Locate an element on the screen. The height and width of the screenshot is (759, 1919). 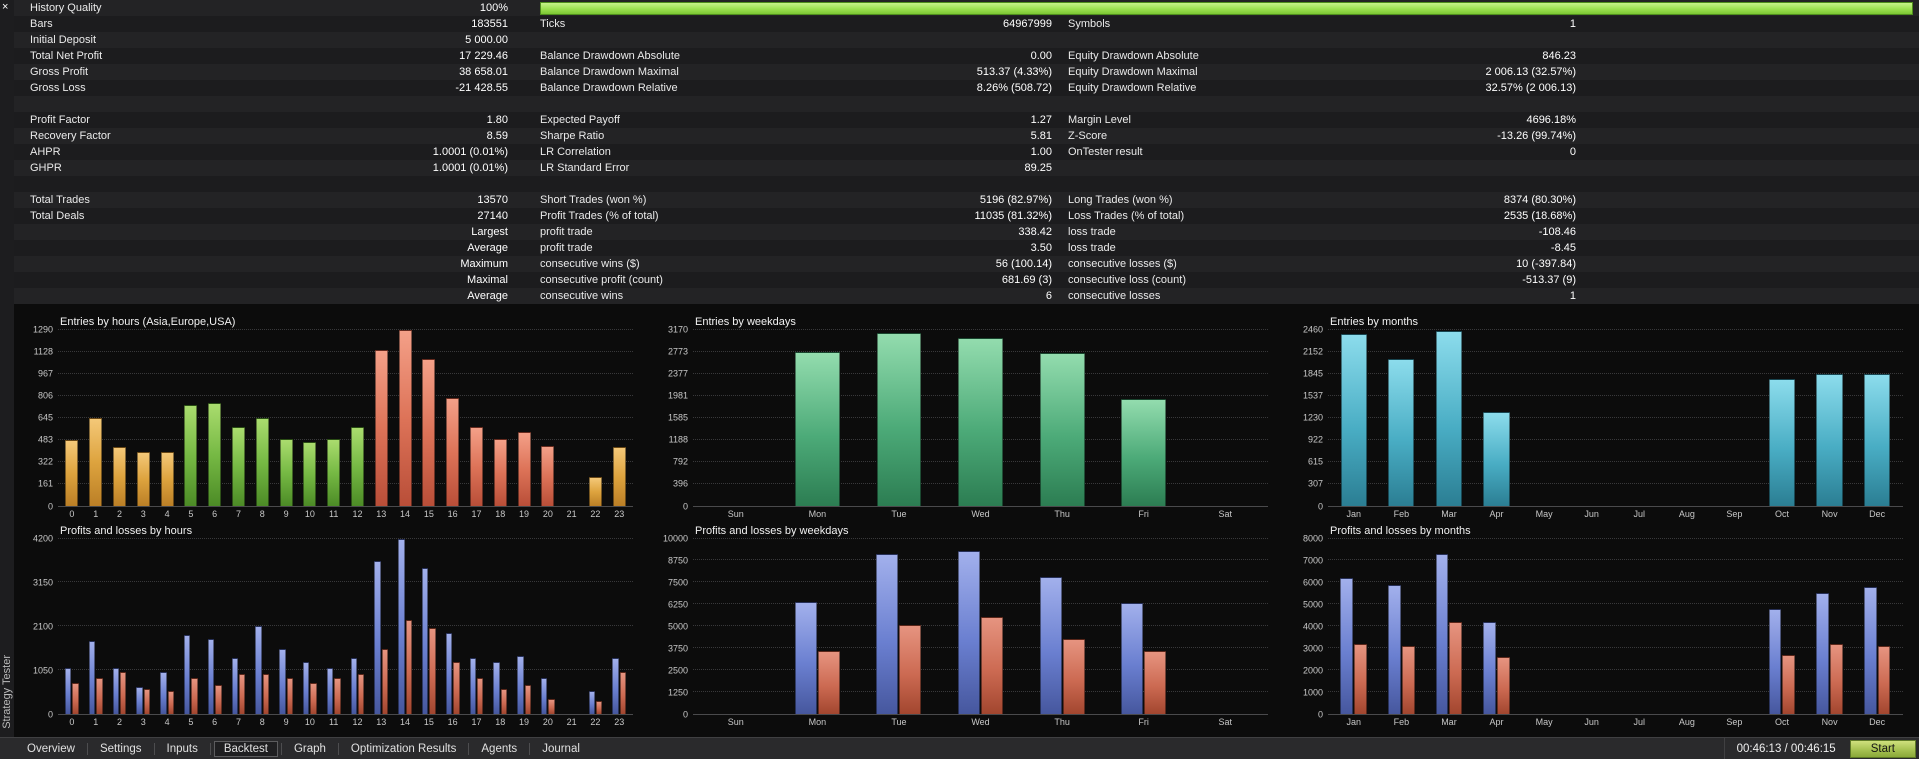
tab-settings: Settings is located at coordinates (120, 748).